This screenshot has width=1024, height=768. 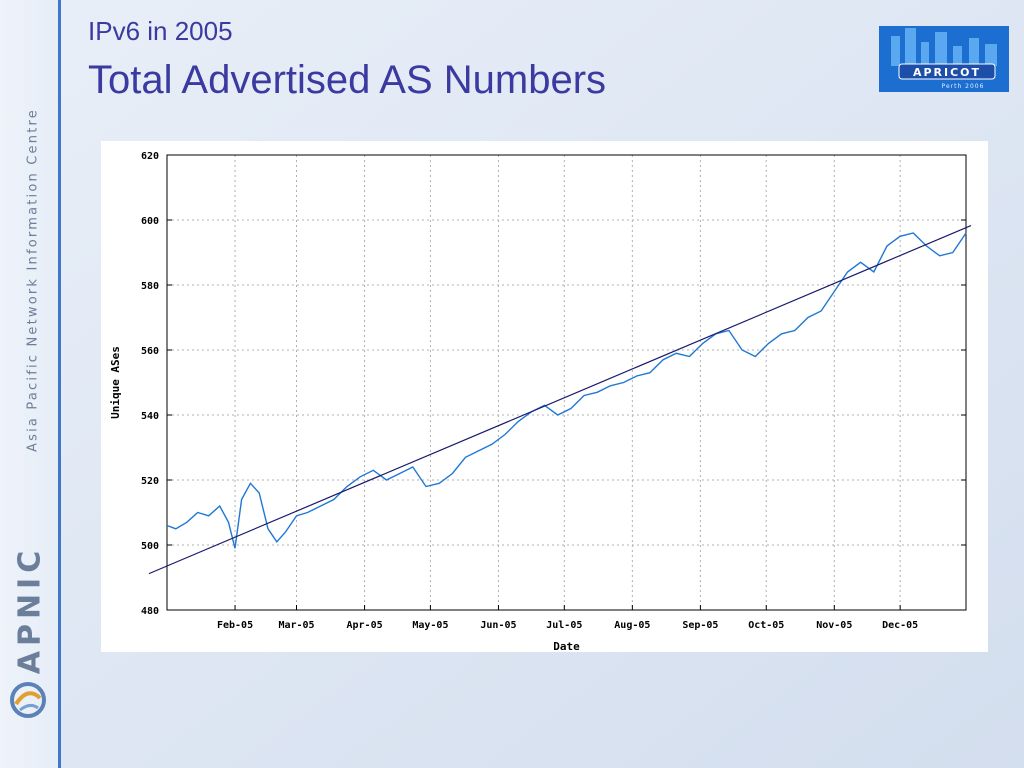 What do you see at coordinates (944, 59) in the screenshot?
I see `apricot-logo: APRICOT Perth 2006` at bounding box center [944, 59].